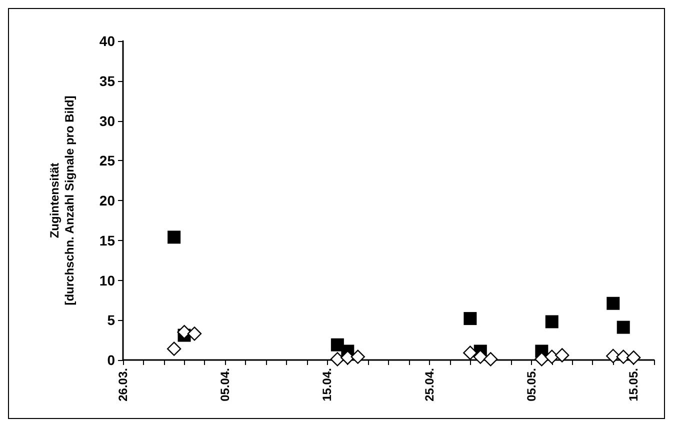  Describe the element at coordinates (111, 360) in the screenshot. I see `y-tick-label: 0` at that location.